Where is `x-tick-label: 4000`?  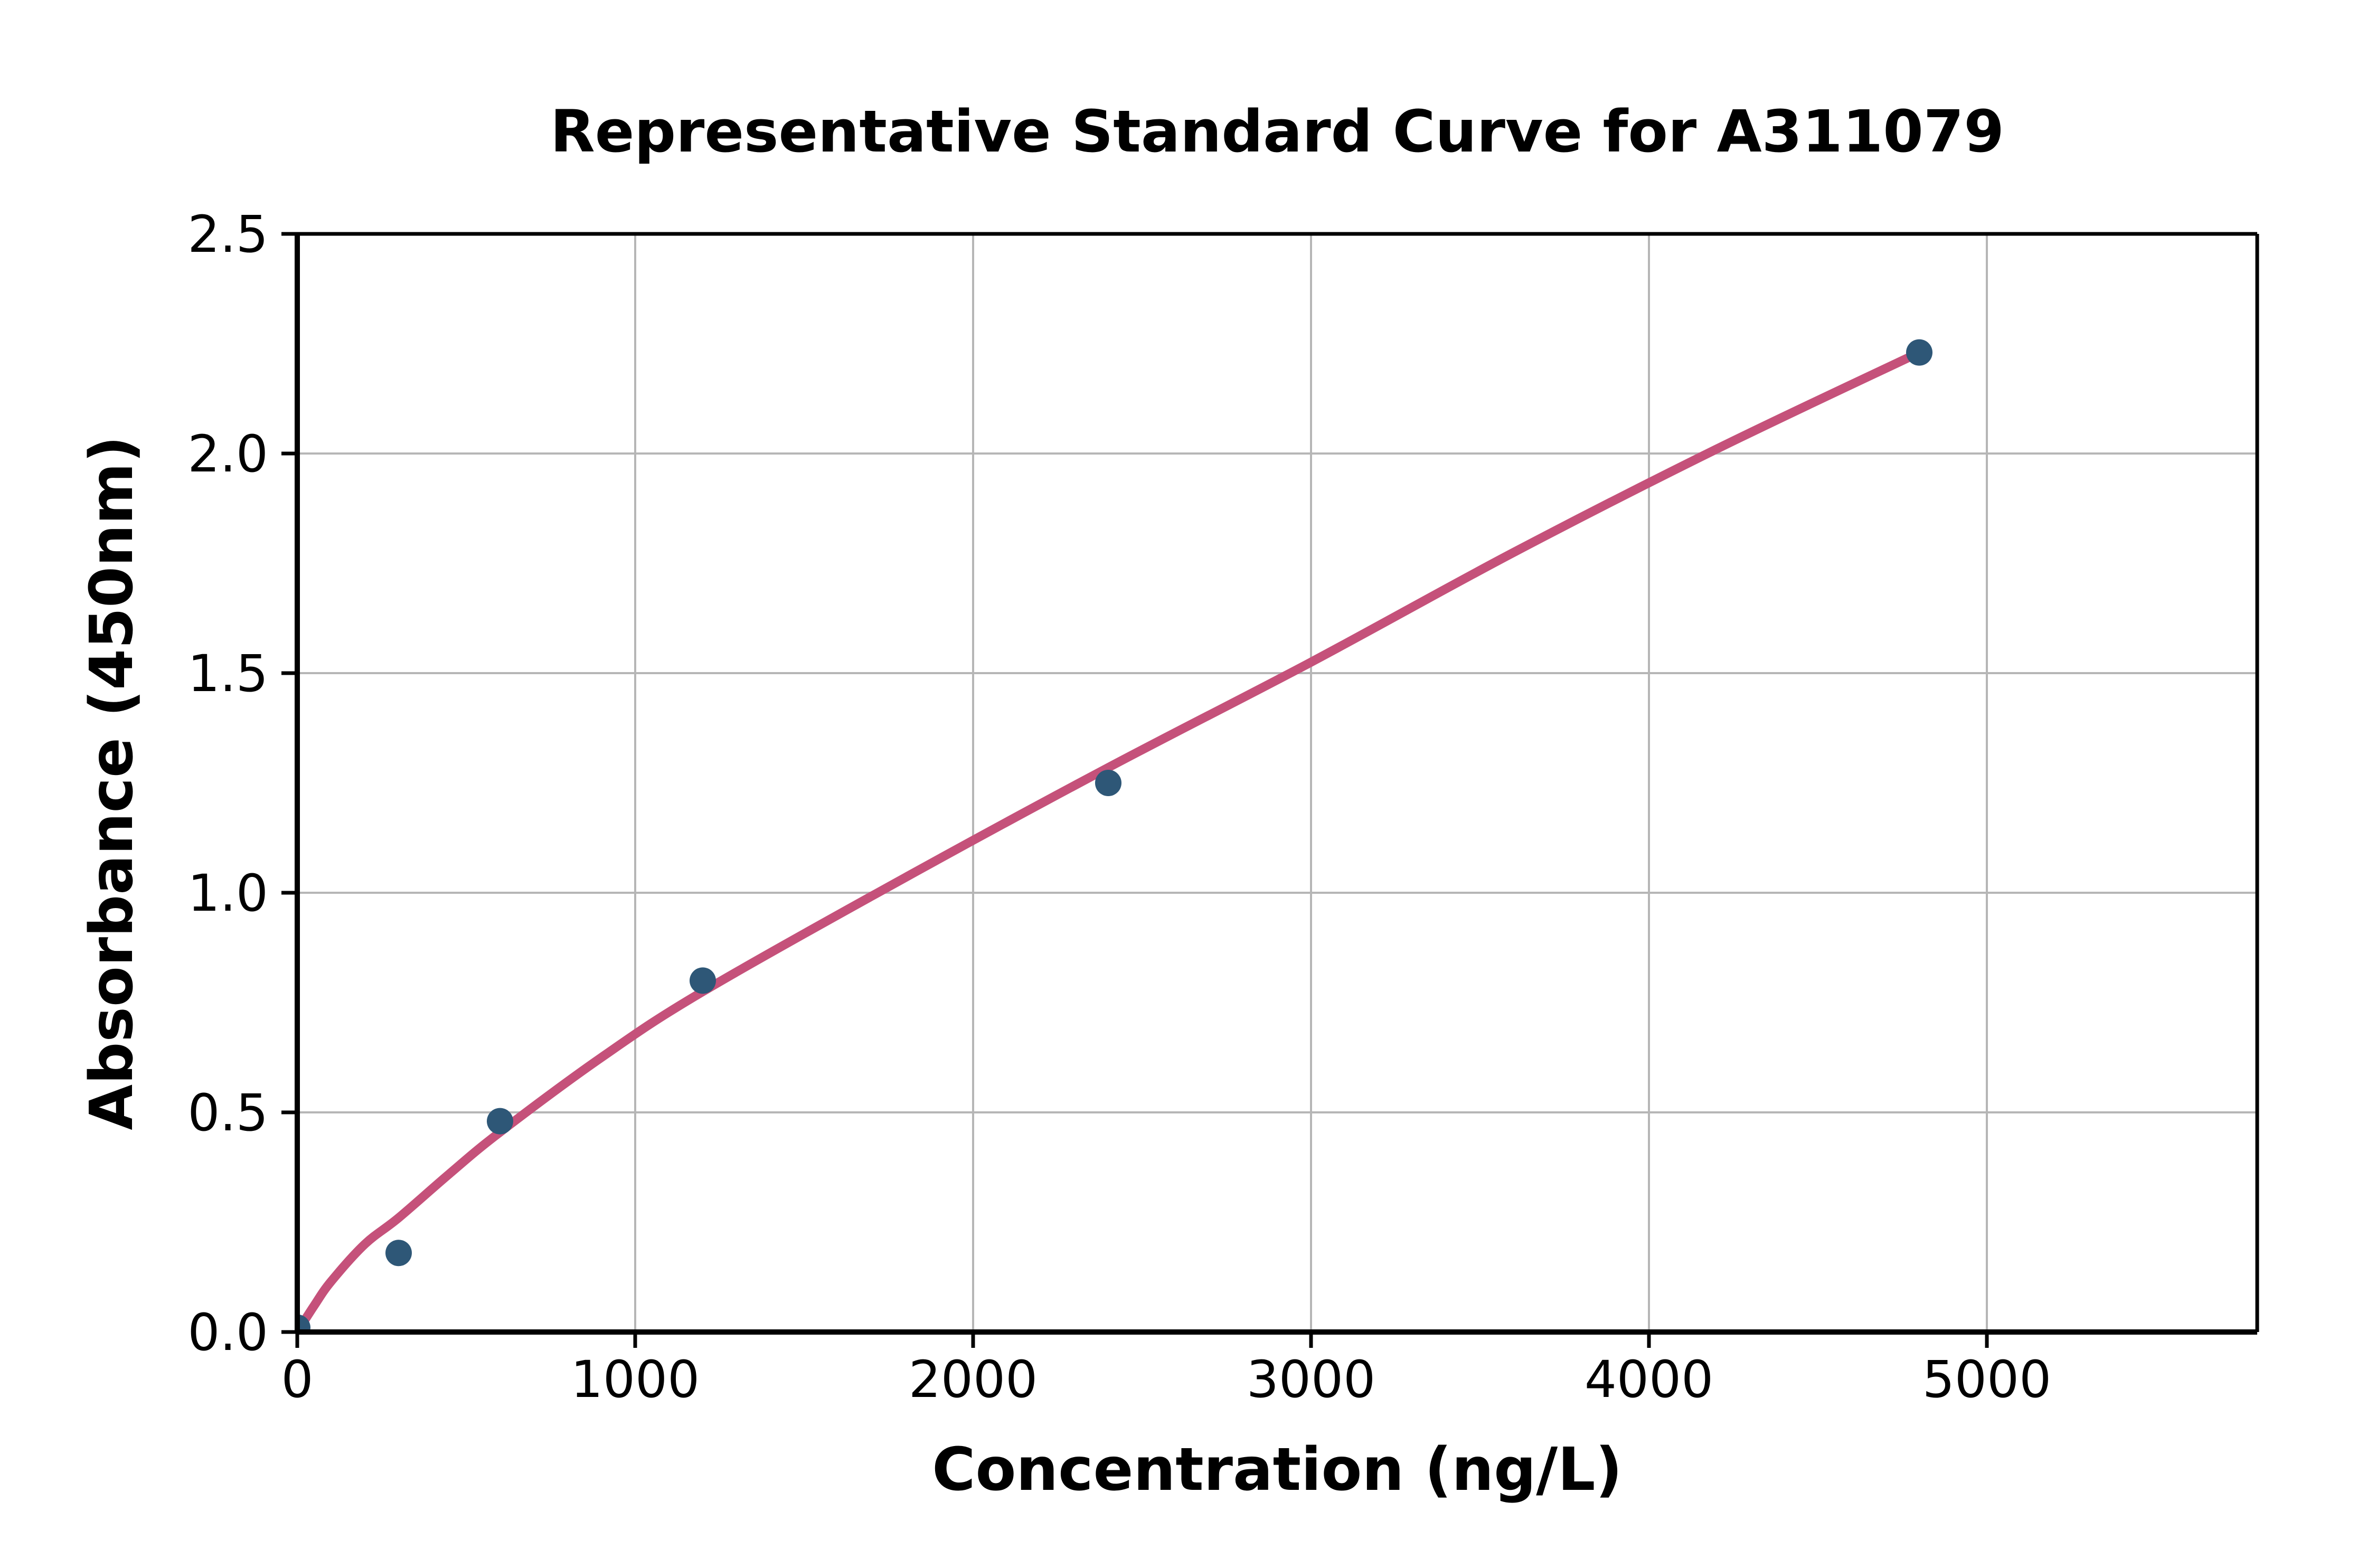
x-tick-label: 4000 is located at coordinates (1649, 1380).